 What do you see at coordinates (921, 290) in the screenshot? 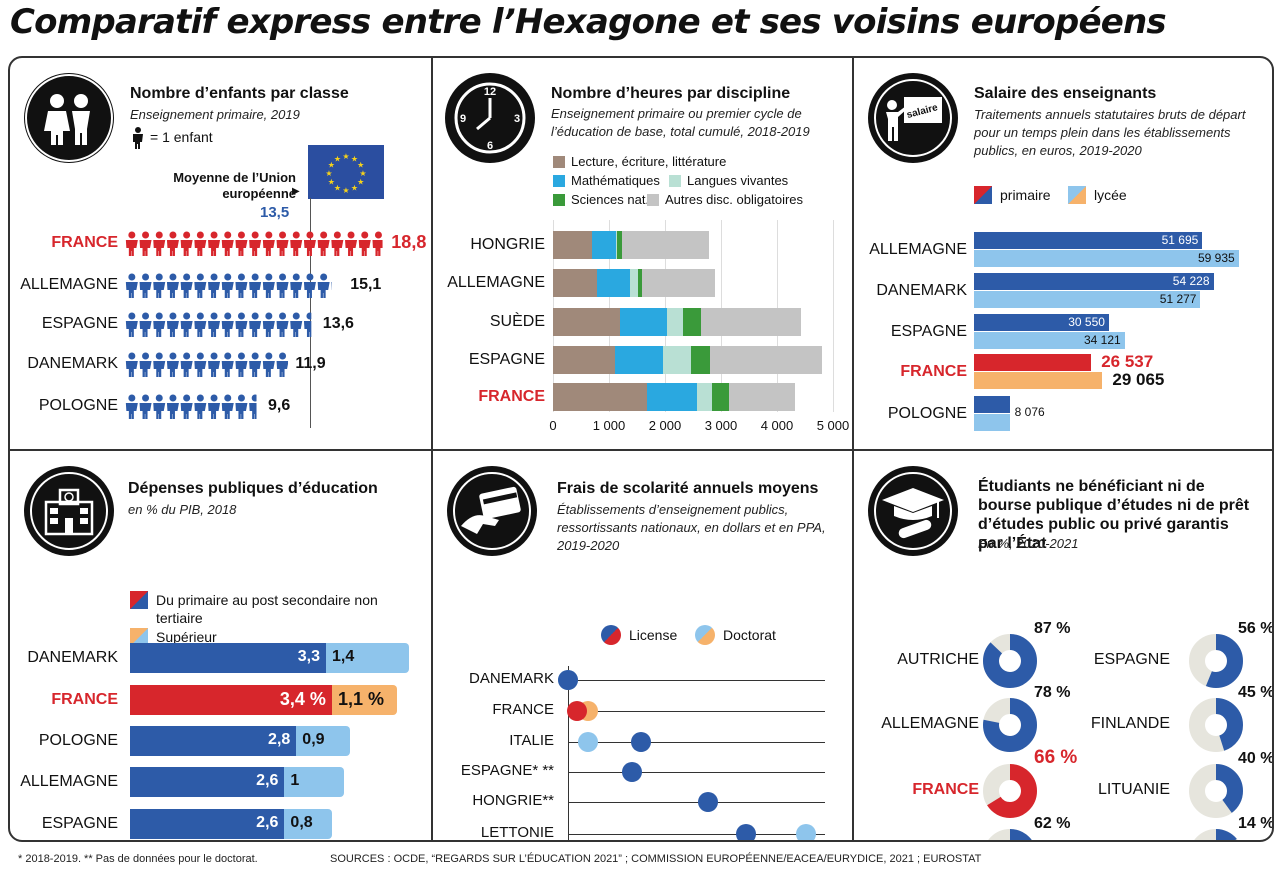
I see `country-label: DANEMARK` at bounding box center [921, 290].